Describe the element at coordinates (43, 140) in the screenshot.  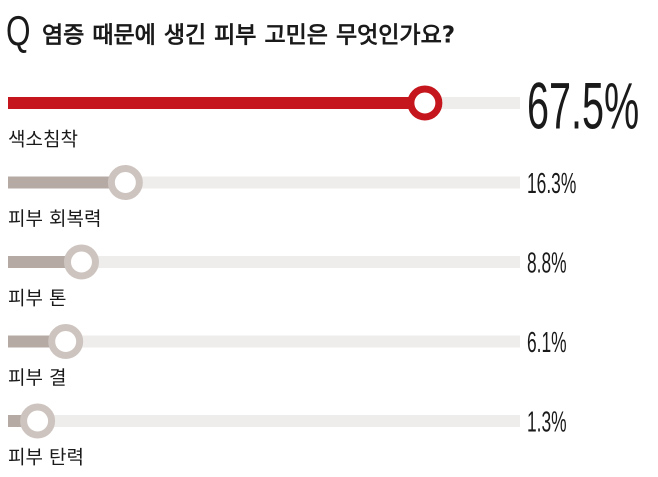
I see `category-label: 색소침착` at that location.